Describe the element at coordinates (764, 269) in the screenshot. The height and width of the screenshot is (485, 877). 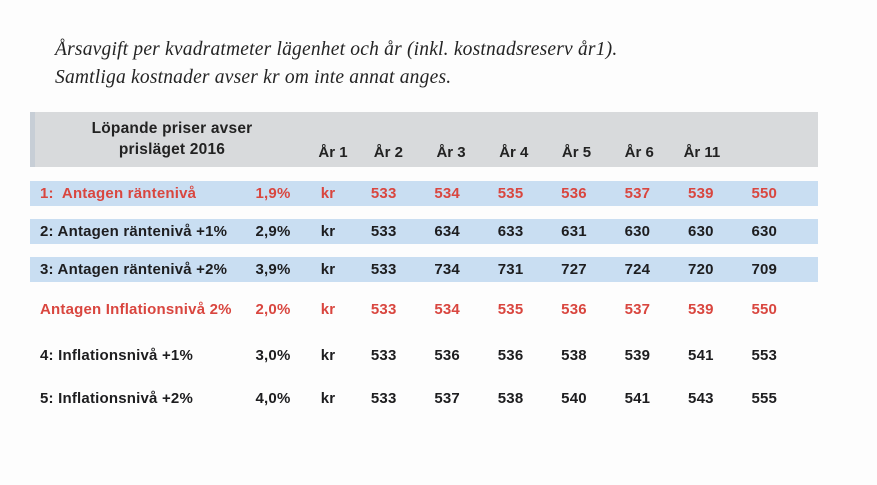
I see `row-value: 709` at that location.